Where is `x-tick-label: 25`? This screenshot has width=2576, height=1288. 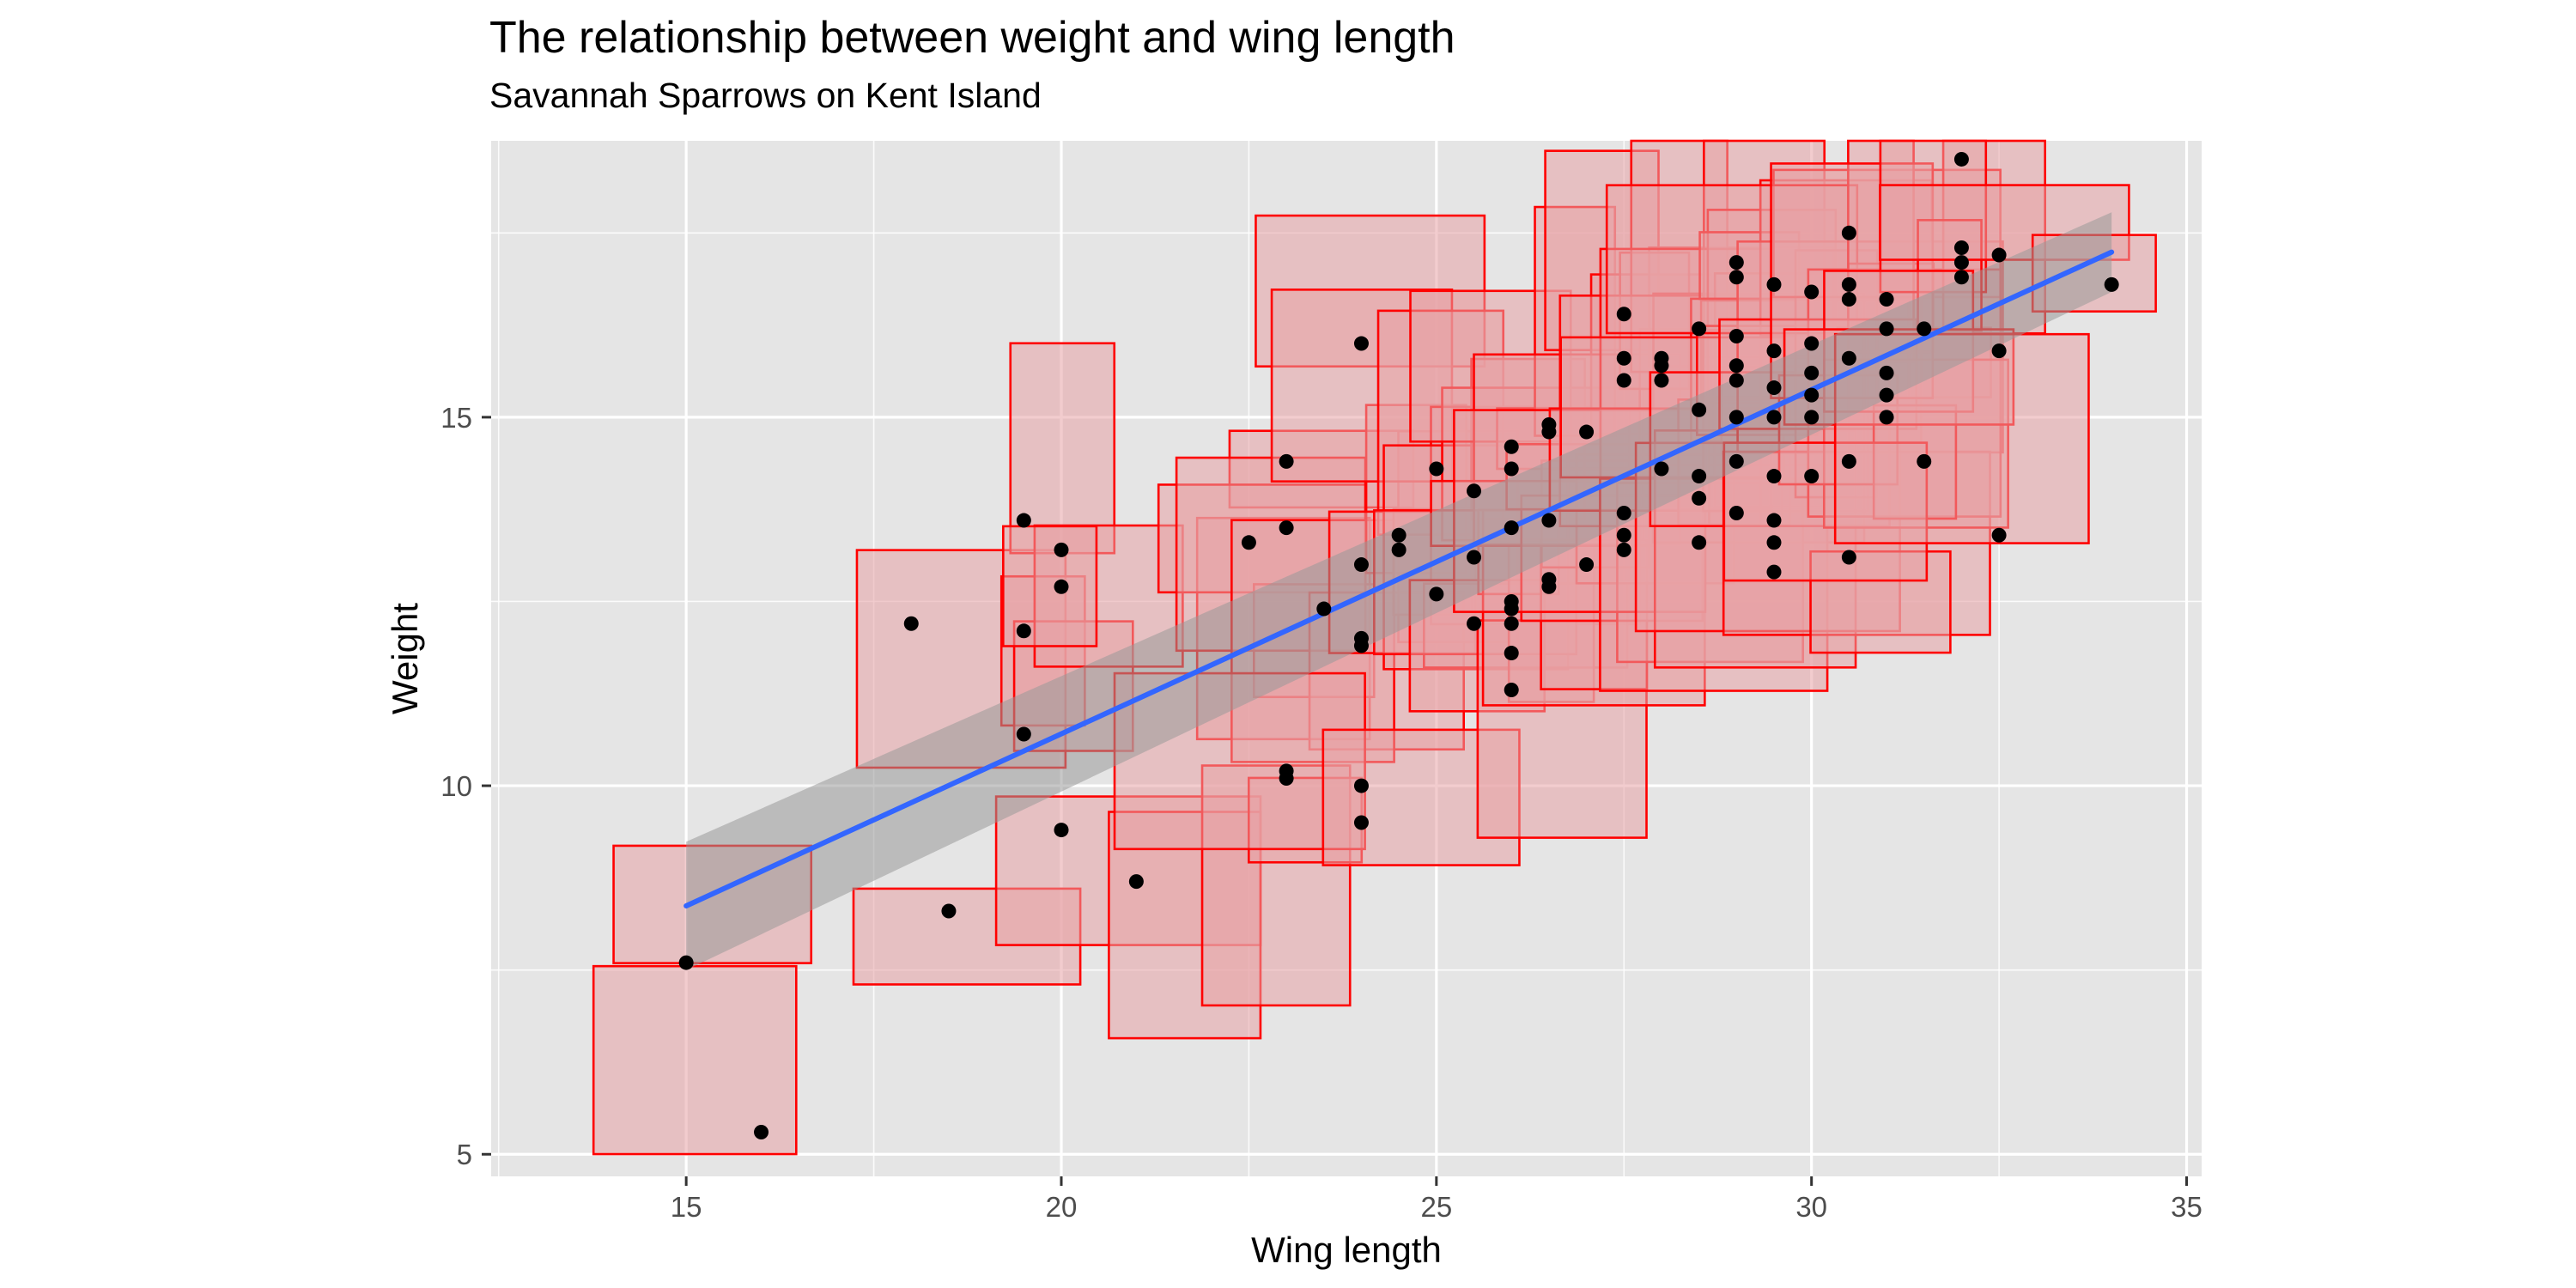
x-tick-label: 25 is located at coordinates (1436, 1207).